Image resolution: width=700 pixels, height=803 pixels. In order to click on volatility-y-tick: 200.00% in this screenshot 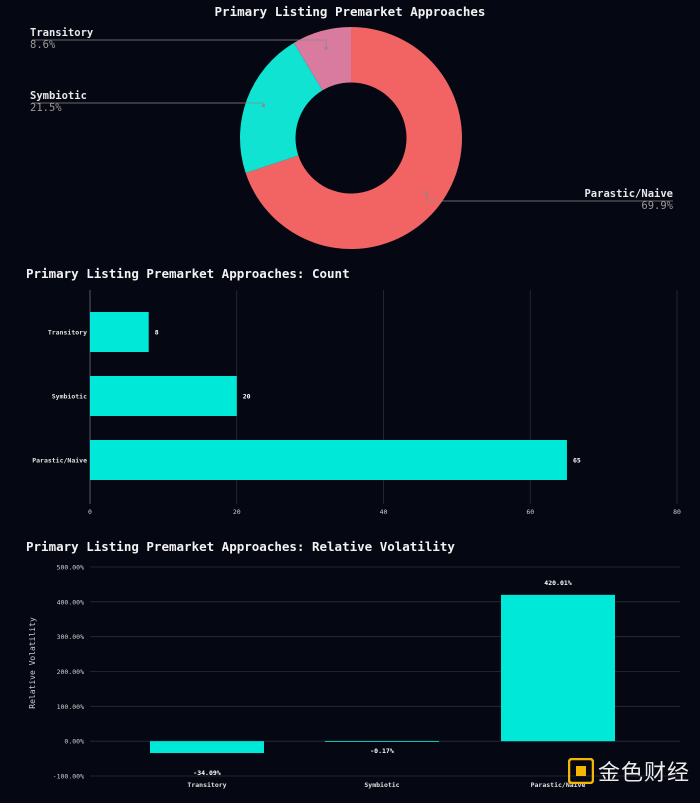, I will do `click(70, 672)`.